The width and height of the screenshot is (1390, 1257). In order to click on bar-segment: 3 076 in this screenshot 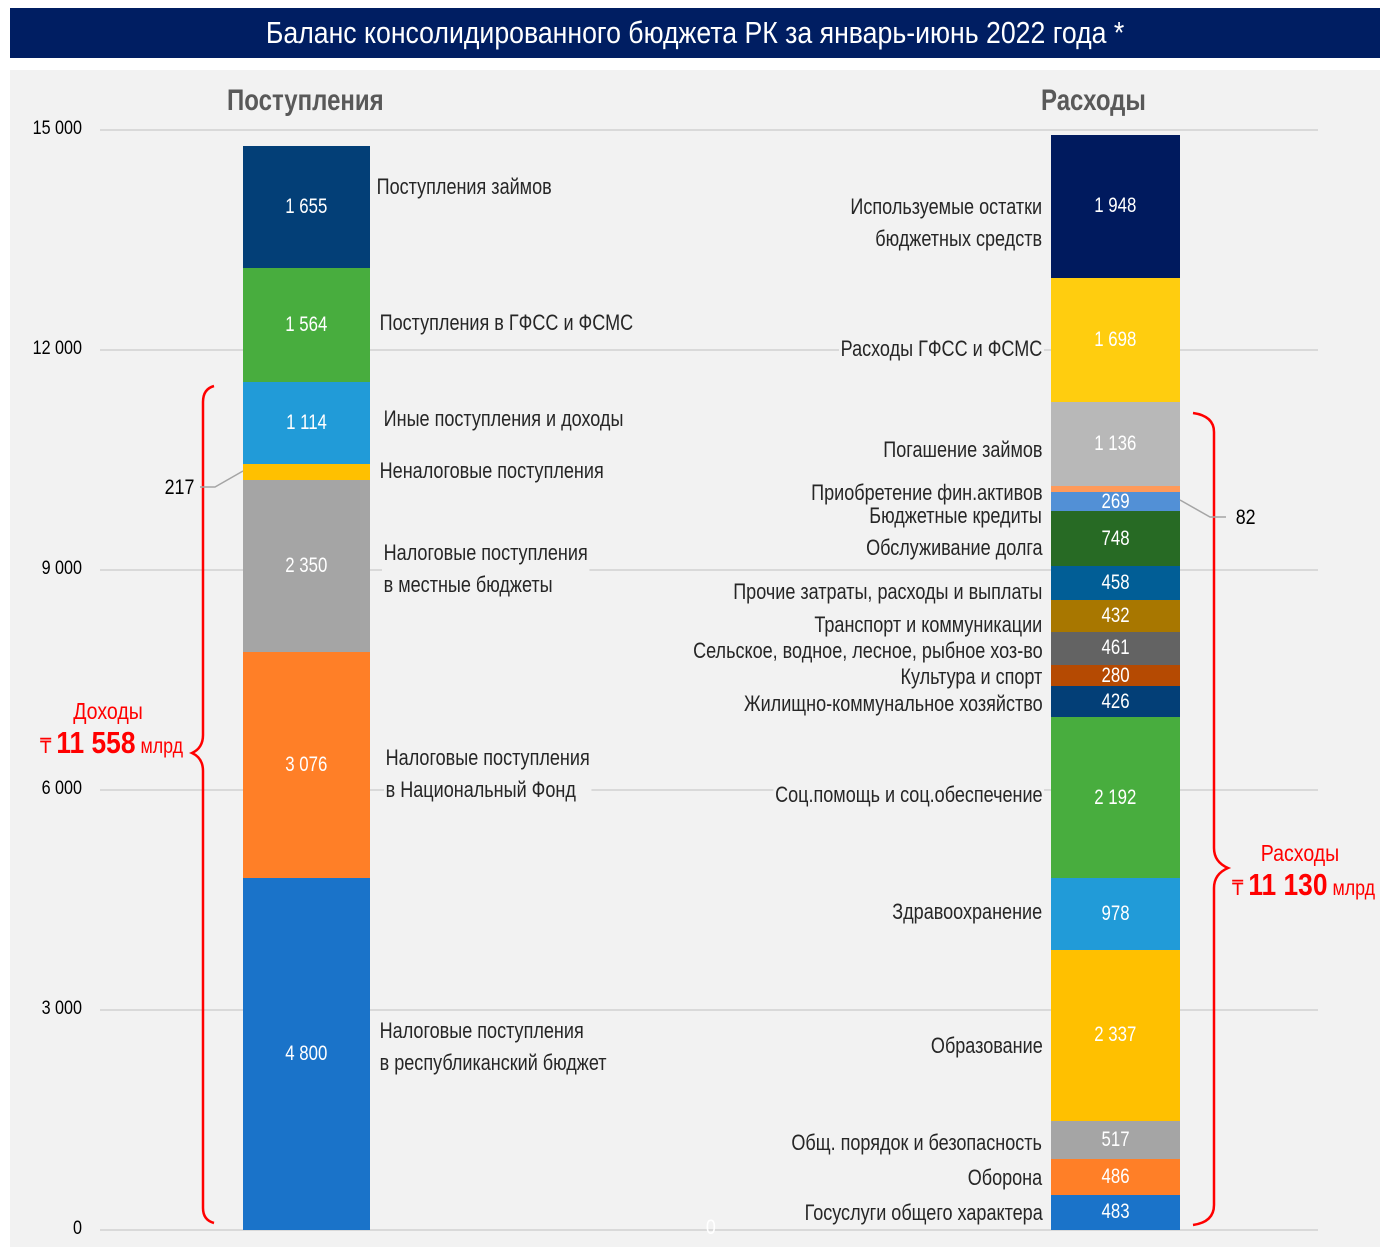, I will do `click(306, 765)`.